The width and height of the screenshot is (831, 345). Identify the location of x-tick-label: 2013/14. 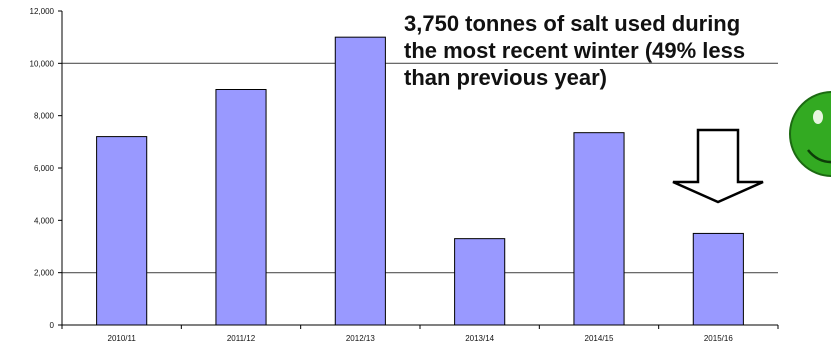
(479, 338).